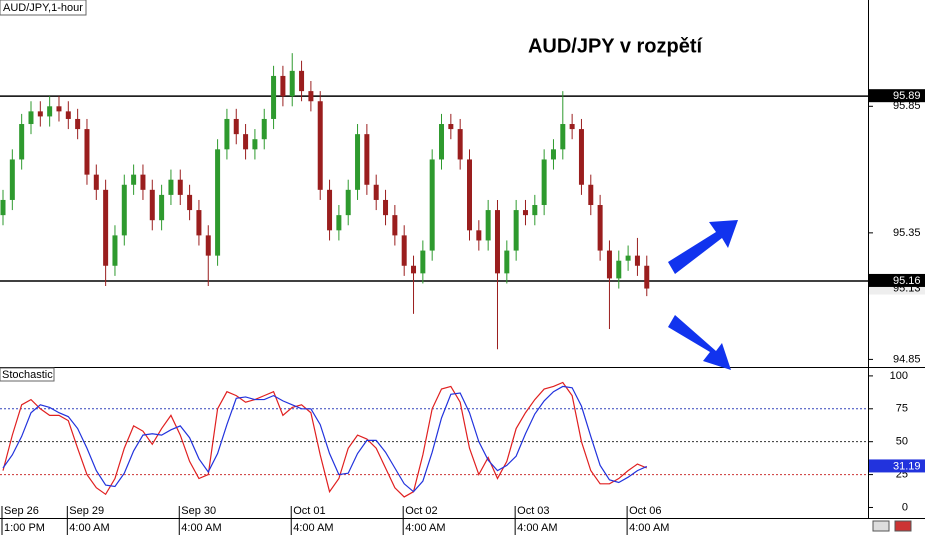  I want to click on y-tick-label: 95.35, so click(907, 233).